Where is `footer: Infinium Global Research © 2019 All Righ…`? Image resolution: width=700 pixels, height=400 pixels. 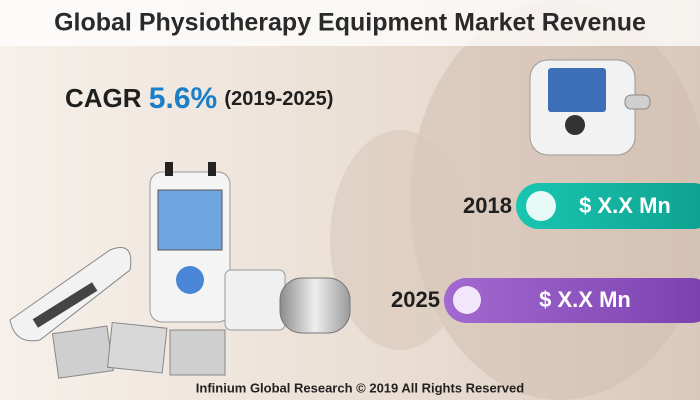 footer: Infinium Global Research © 2019 All Righ… is located at coordinates (360, 387).